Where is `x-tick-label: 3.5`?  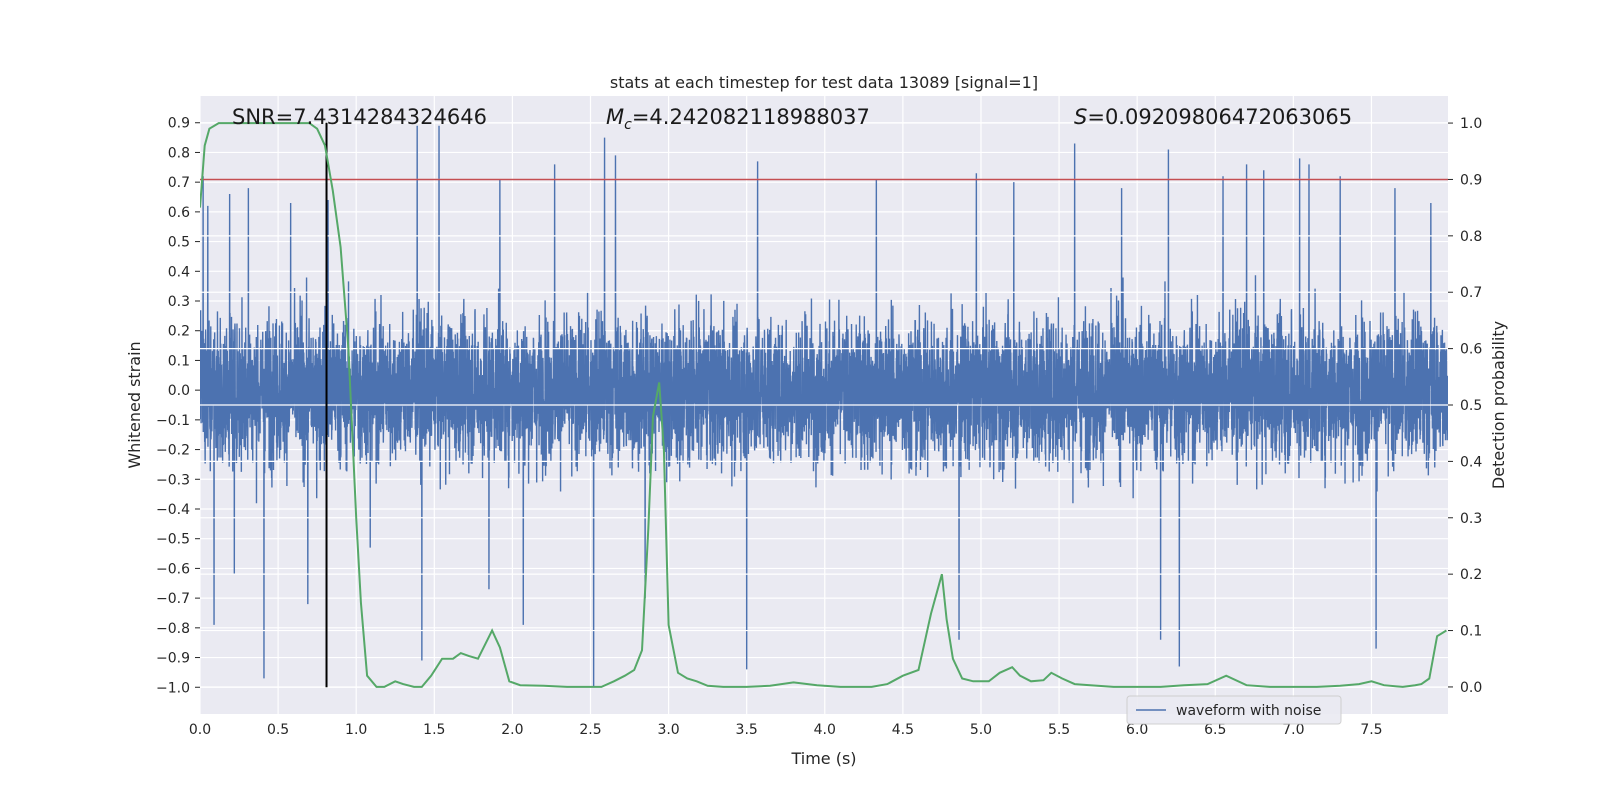 x-tick-label: 3.5 is located at coordinates (747, 730).